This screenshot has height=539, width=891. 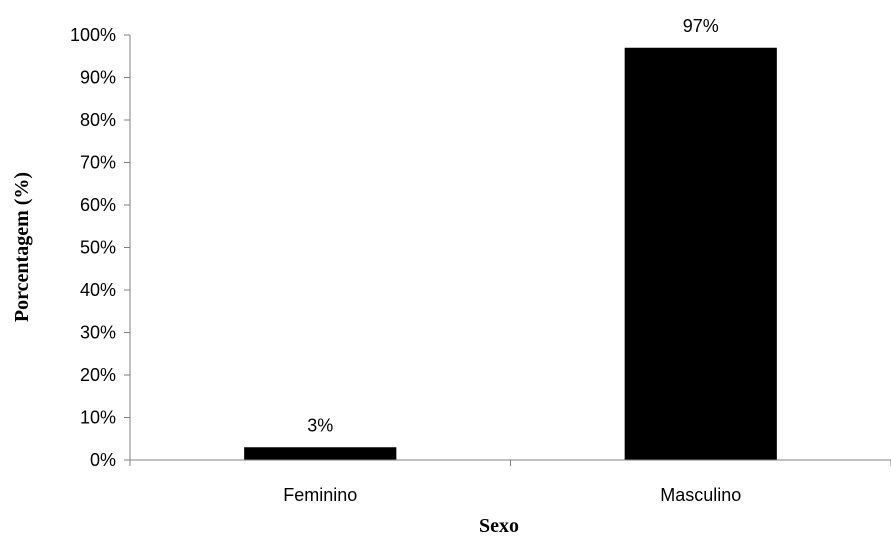 What do you see at coordinates (98, 120) in the screenshot?
I see `y-tick-label: 80%` at bounding box center [98, 120].